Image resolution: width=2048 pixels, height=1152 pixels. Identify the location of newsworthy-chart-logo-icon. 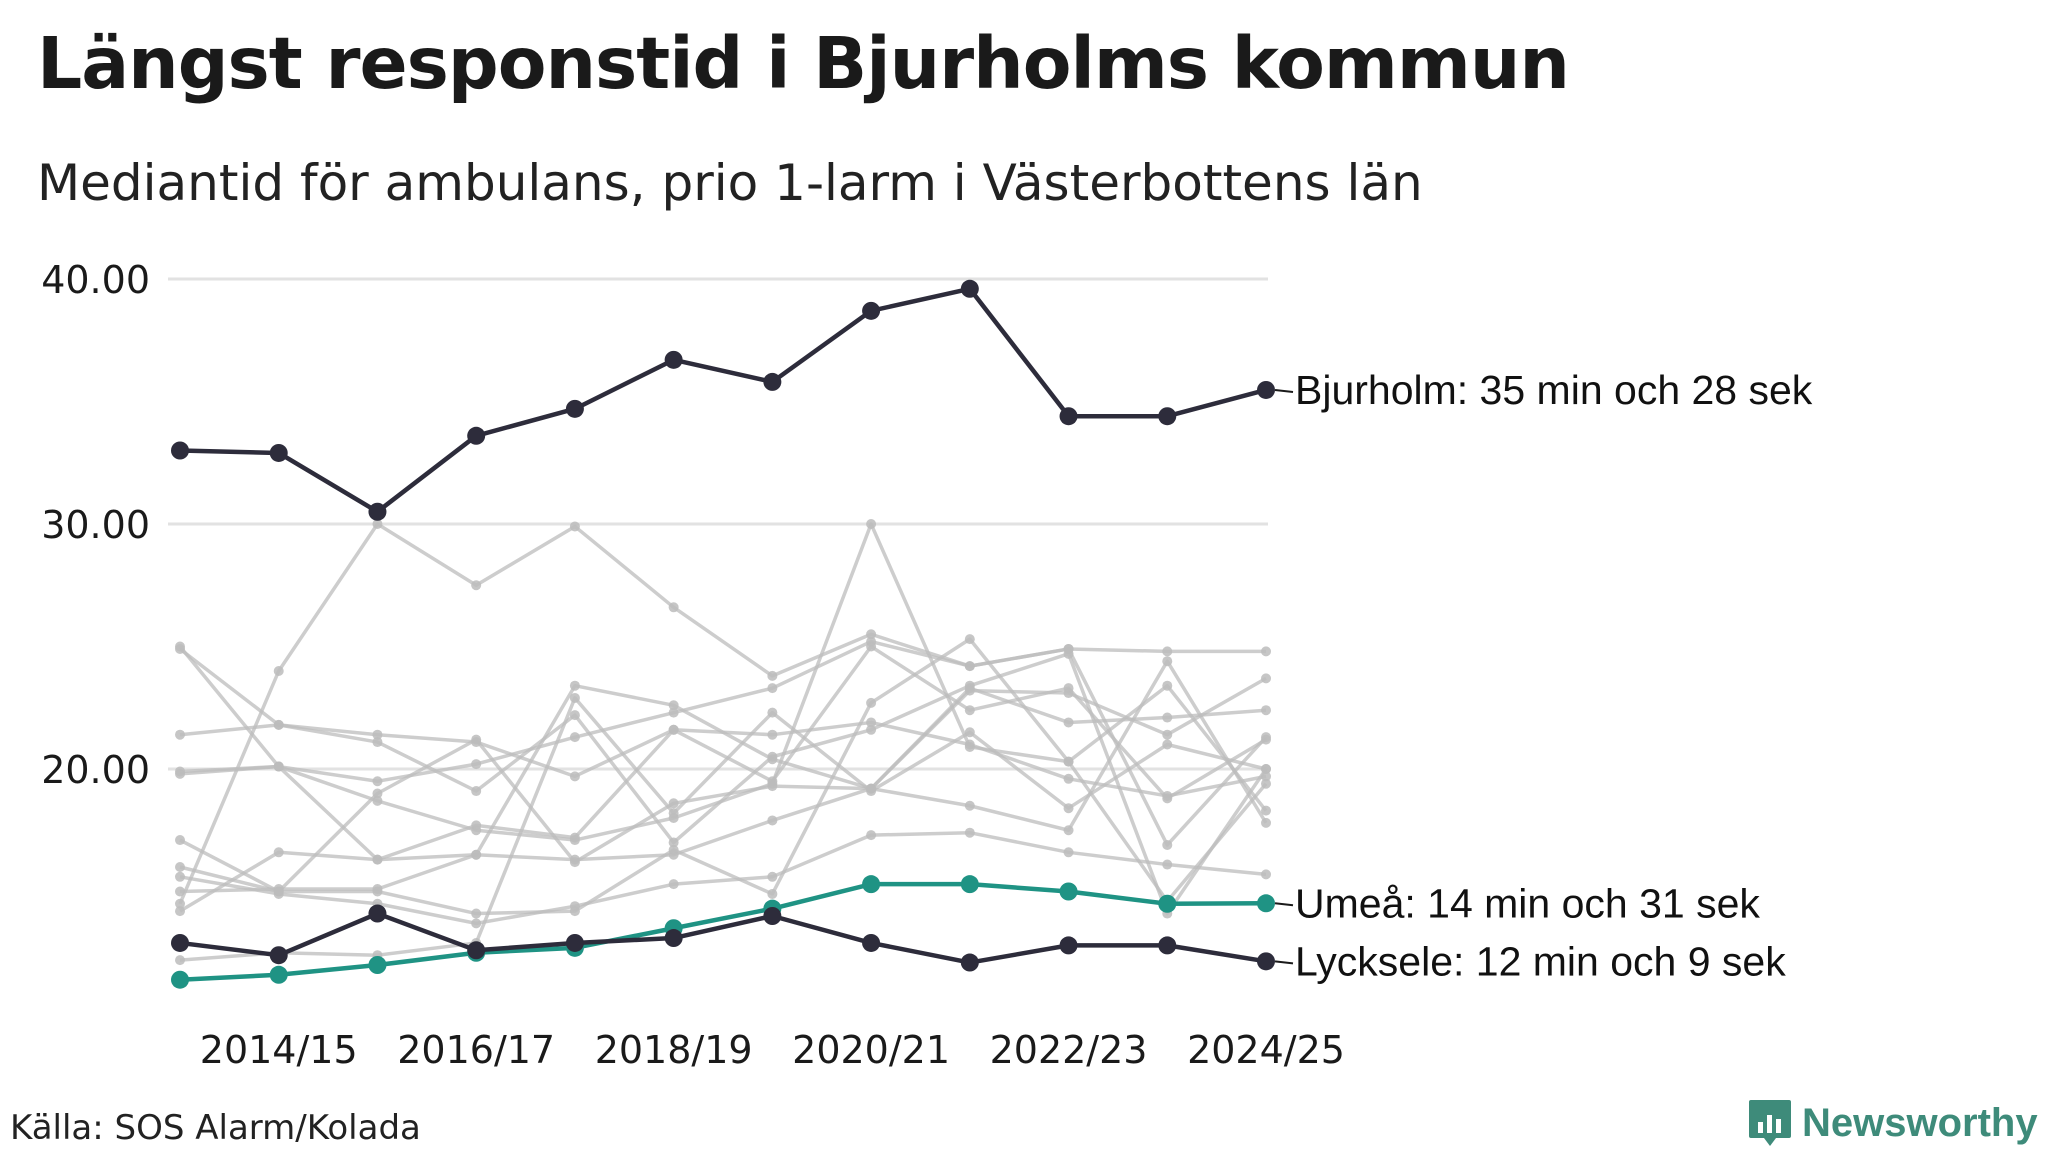
(1770, 1123).